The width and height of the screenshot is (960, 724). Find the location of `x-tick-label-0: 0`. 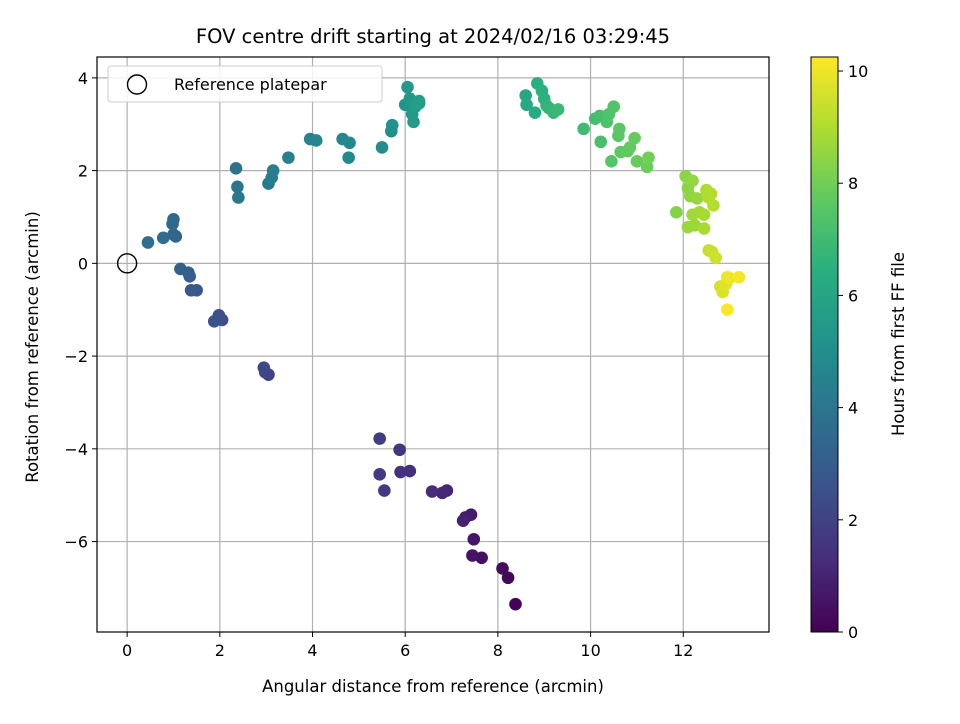

x-tick-label-0: 0 is located at coordinates (127, 650).